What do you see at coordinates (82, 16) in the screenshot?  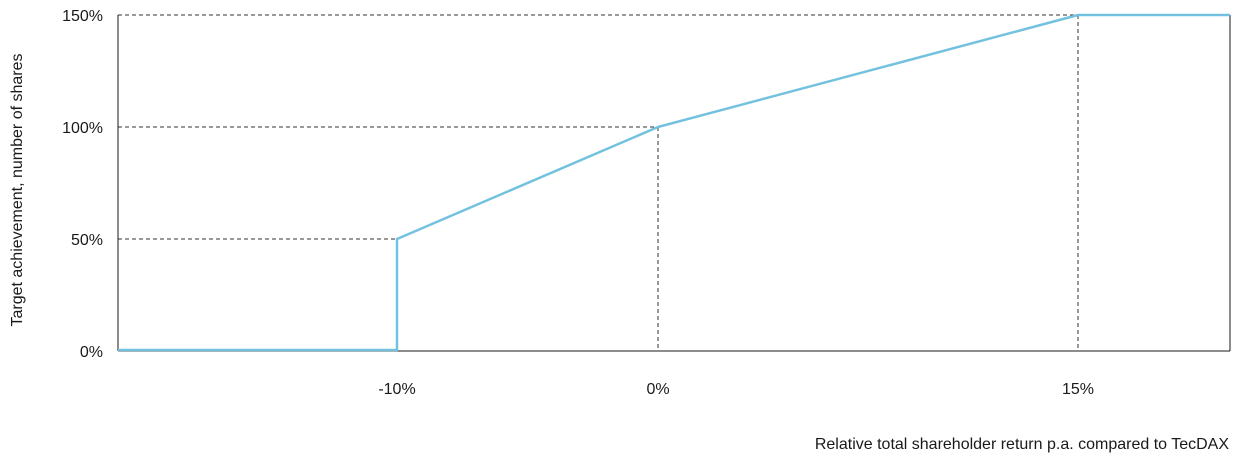 I see `y-tick-label: 150%` at bounding box center [82, 16].